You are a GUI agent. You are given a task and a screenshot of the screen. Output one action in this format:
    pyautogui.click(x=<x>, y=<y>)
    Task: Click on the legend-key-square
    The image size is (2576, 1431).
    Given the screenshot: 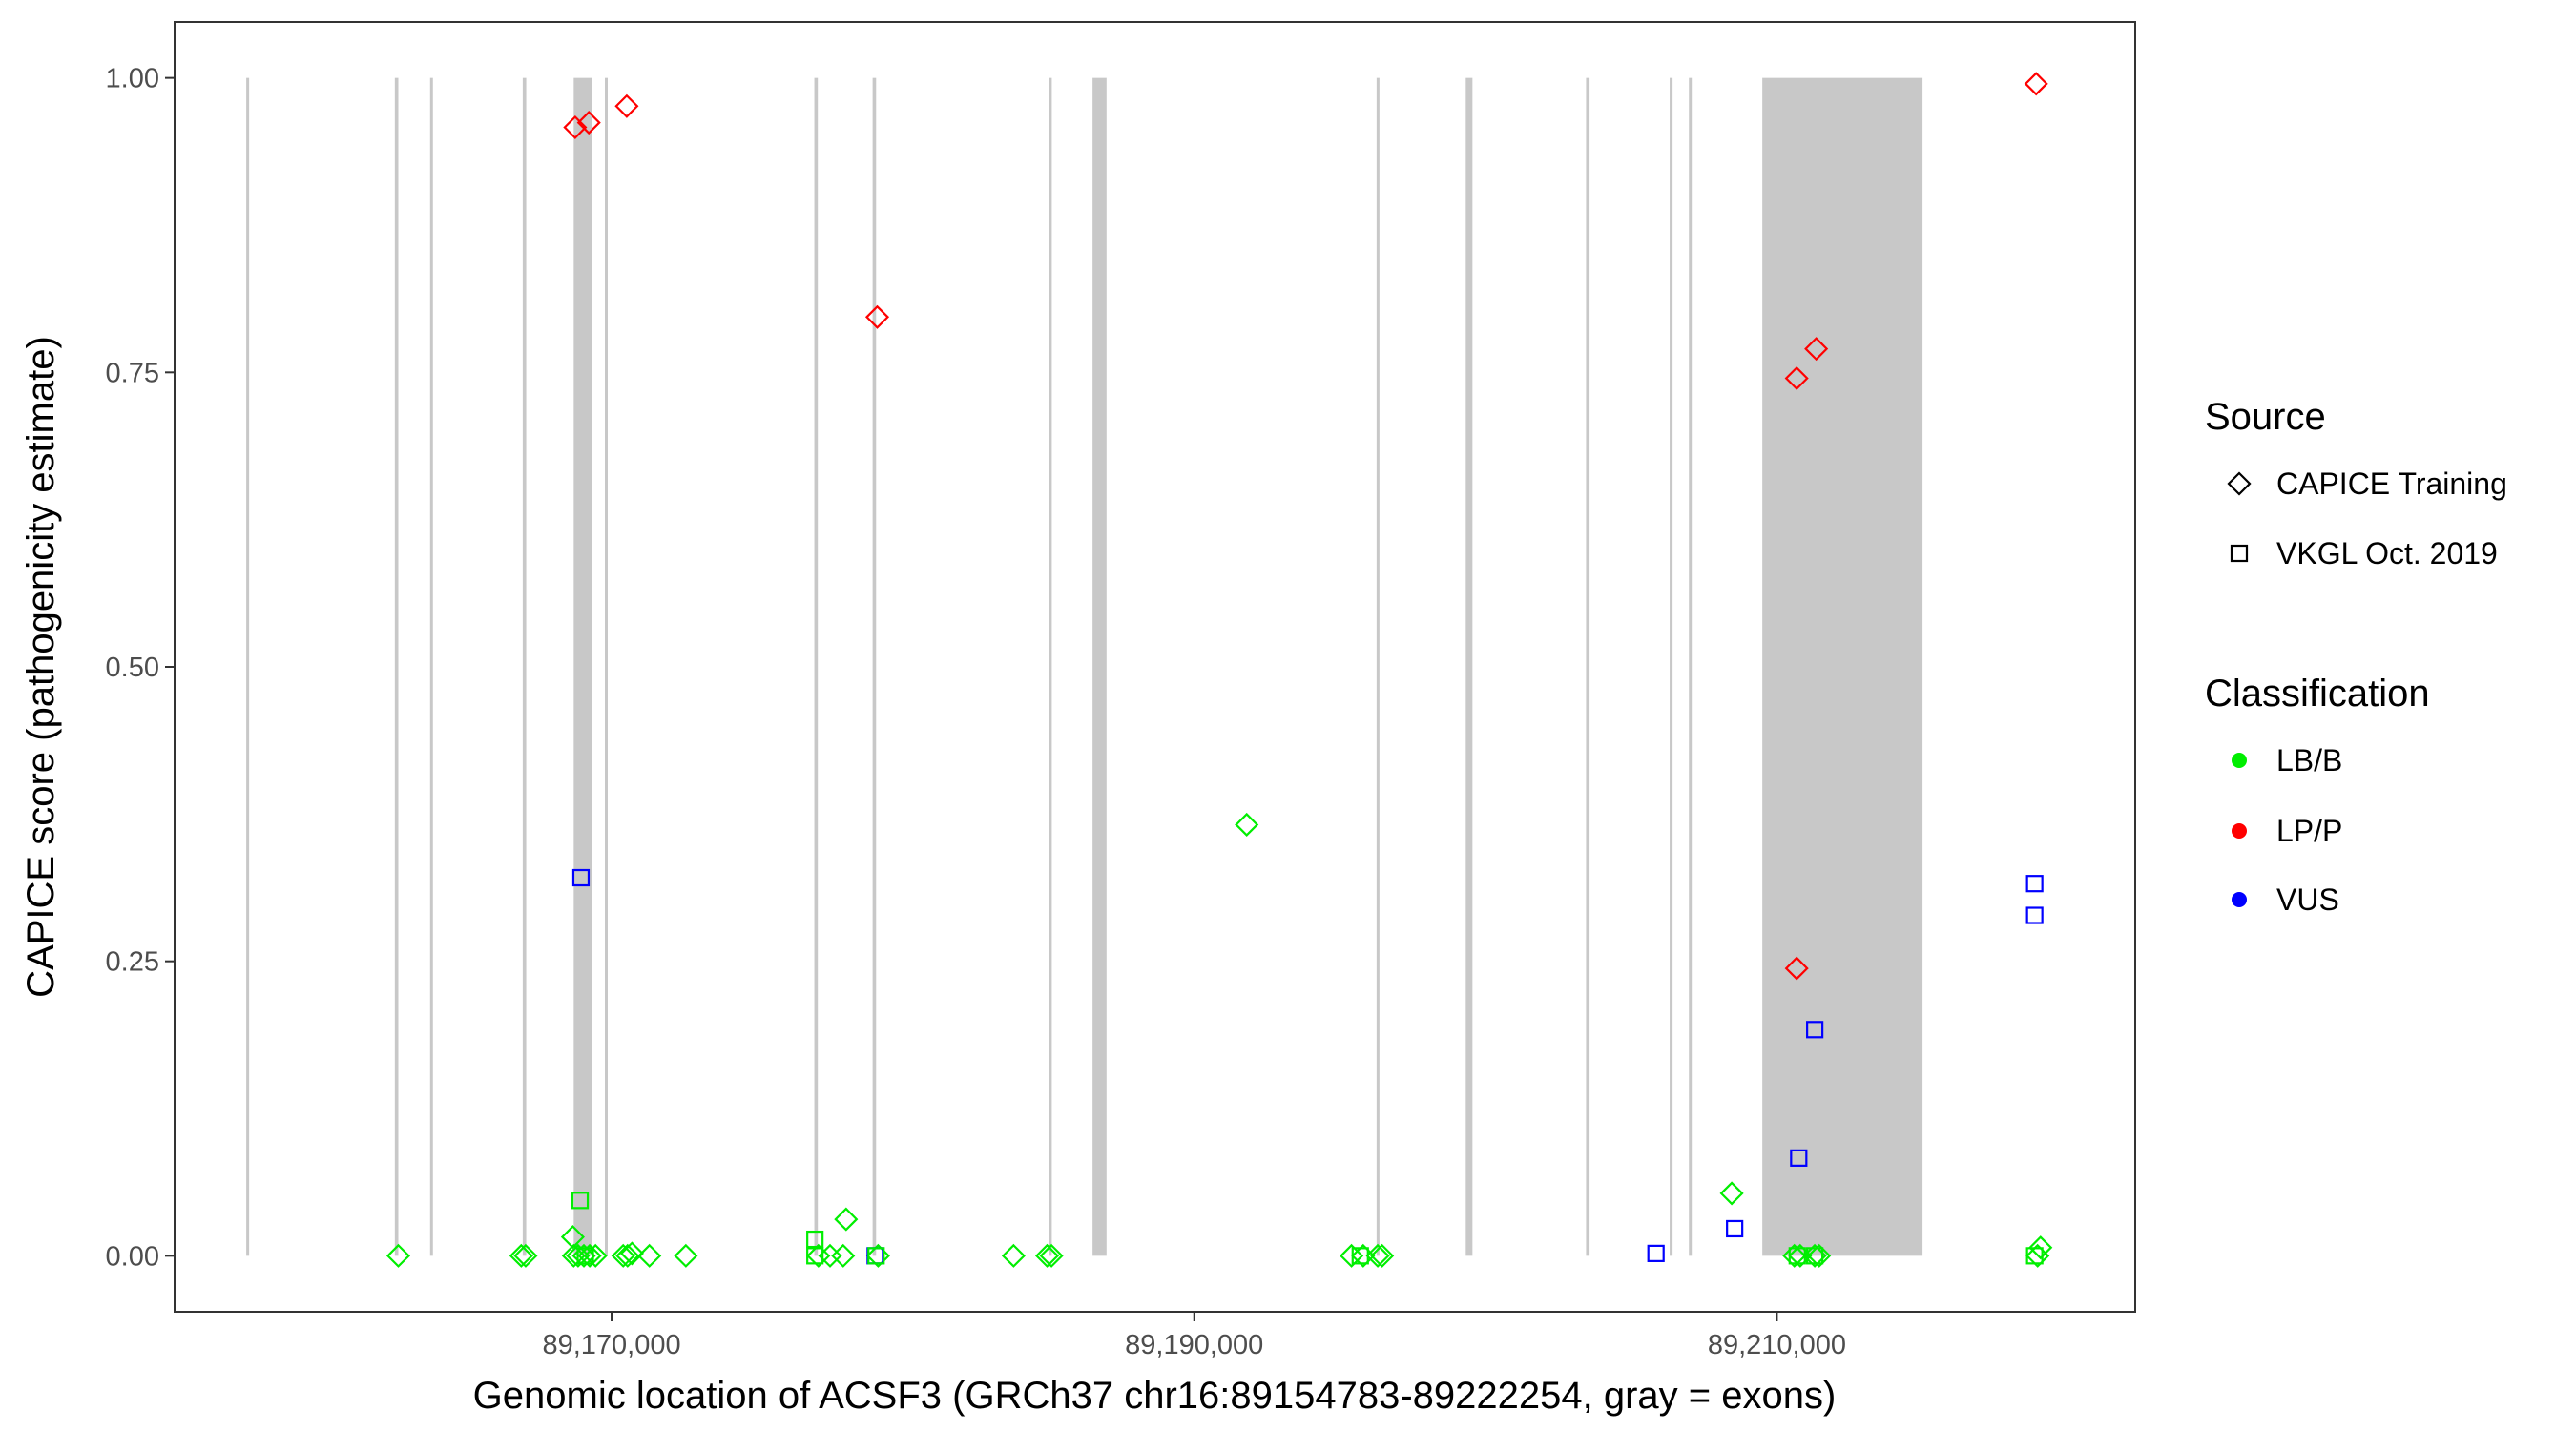 What is the action you would take?
    pyautogui.click(x=2239, y=553)
    